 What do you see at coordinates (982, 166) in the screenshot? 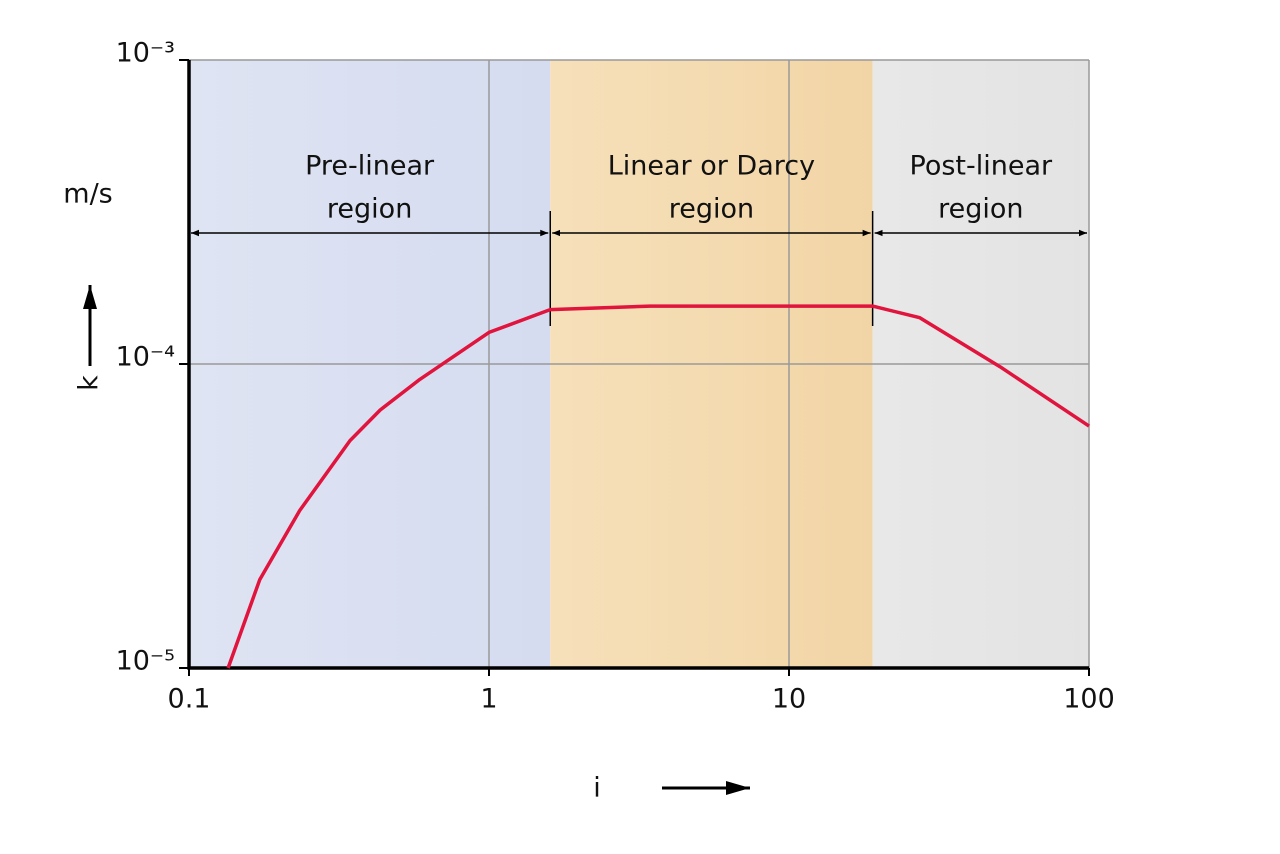
I see `region-label: Post-linear` at bounding box center [982, 166].